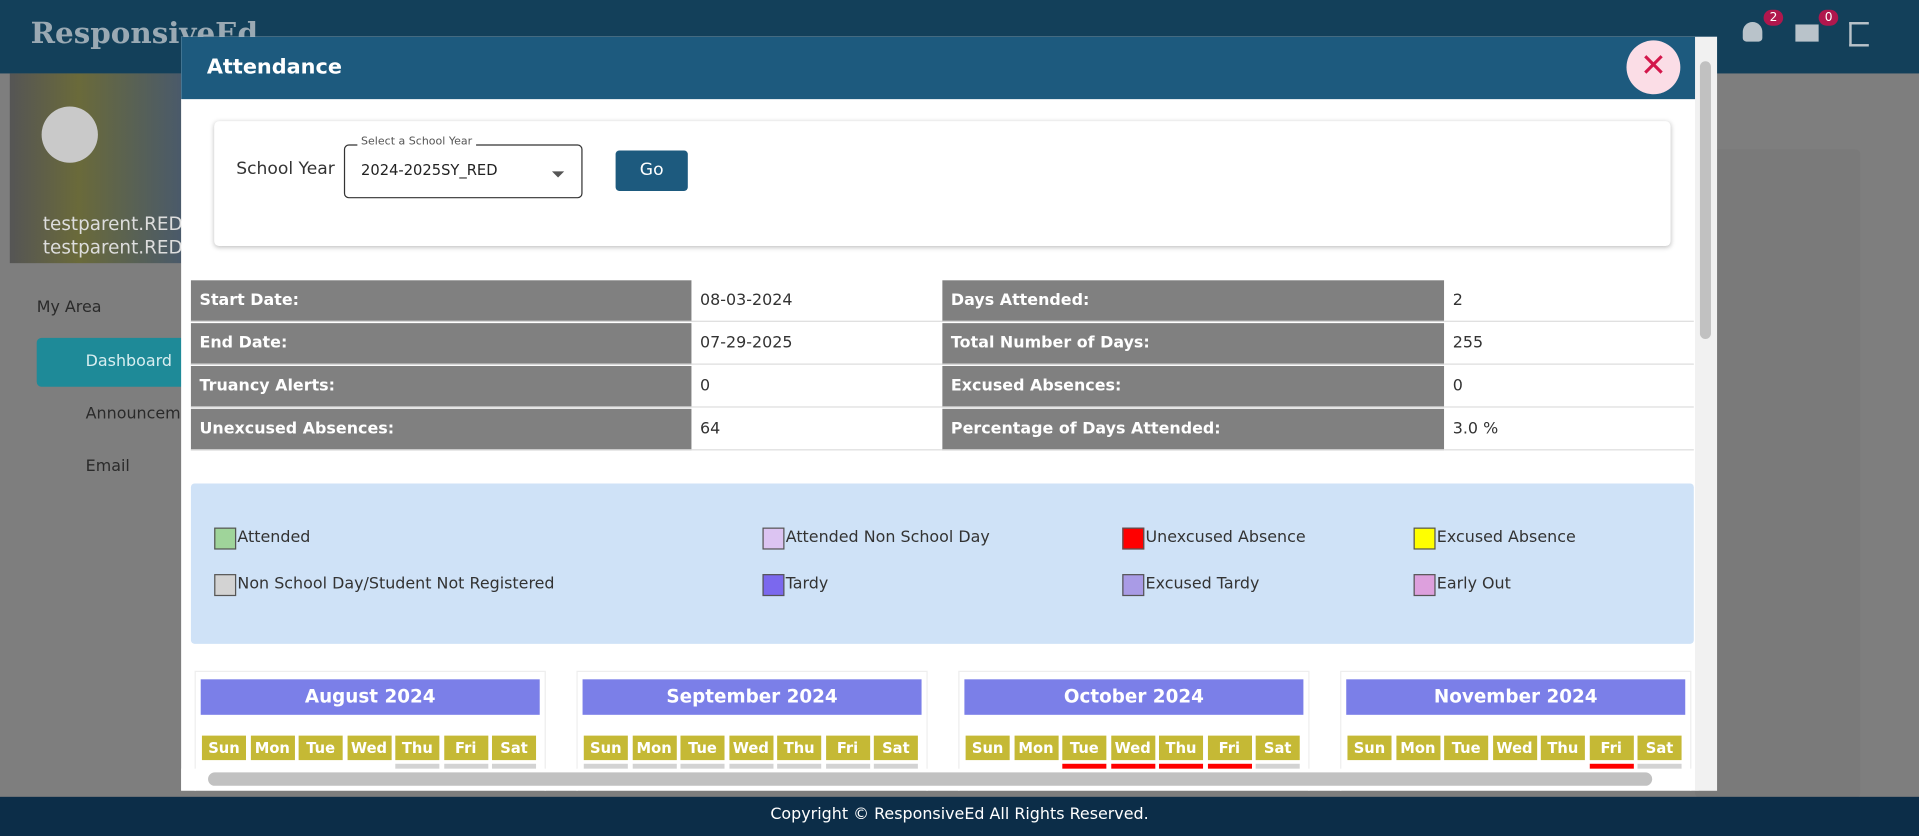  What do you see at coordinates (752, 730) in the screenshot?
I see `month-calendar: September 2024 Sun Mon Tue Wed Thu Fri Sat` at bounding box center [752, 730].